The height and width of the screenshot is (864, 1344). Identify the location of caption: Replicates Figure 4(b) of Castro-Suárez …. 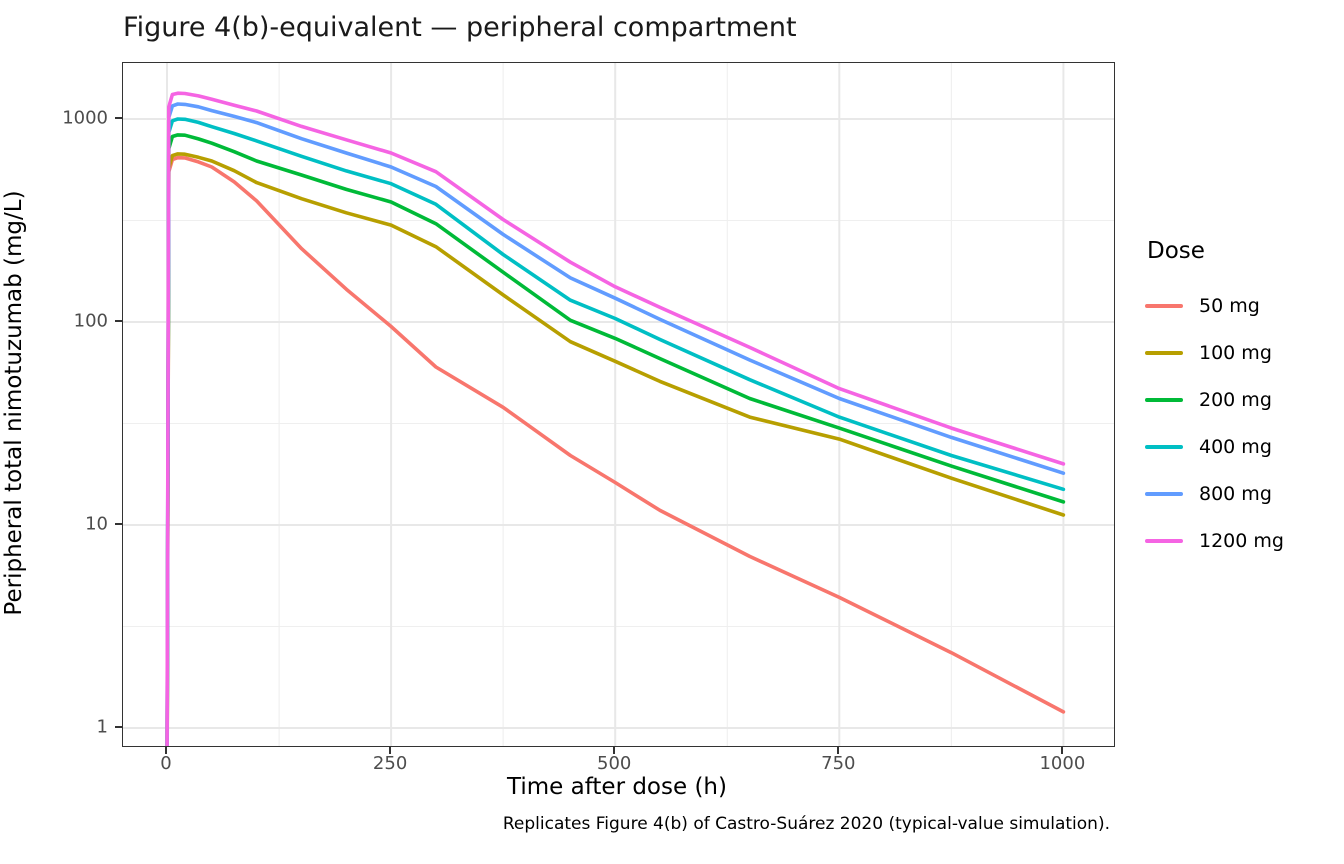
(806, 824).